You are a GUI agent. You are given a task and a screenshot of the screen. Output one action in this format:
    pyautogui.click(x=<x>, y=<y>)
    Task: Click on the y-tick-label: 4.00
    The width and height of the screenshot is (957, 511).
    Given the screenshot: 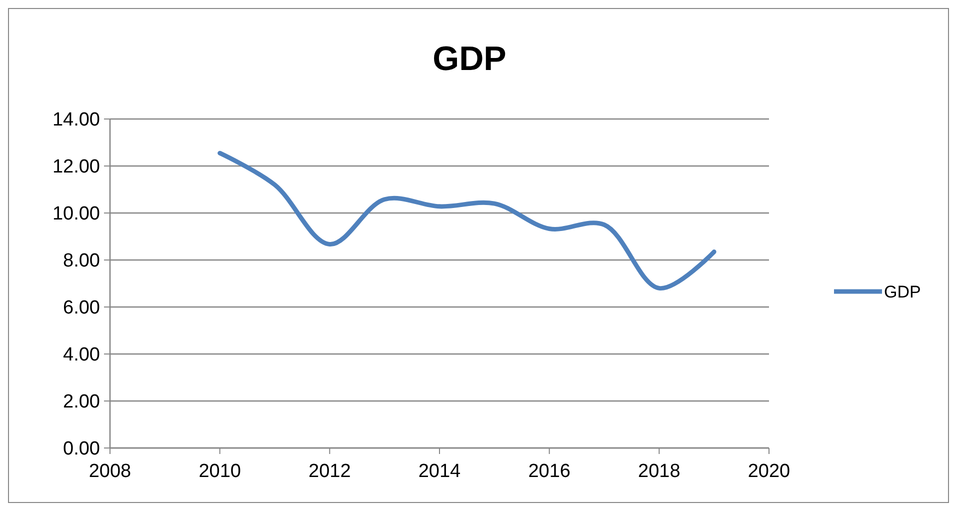 What is the action you would take?
    pyautogui.click(x=81, y=355)
    